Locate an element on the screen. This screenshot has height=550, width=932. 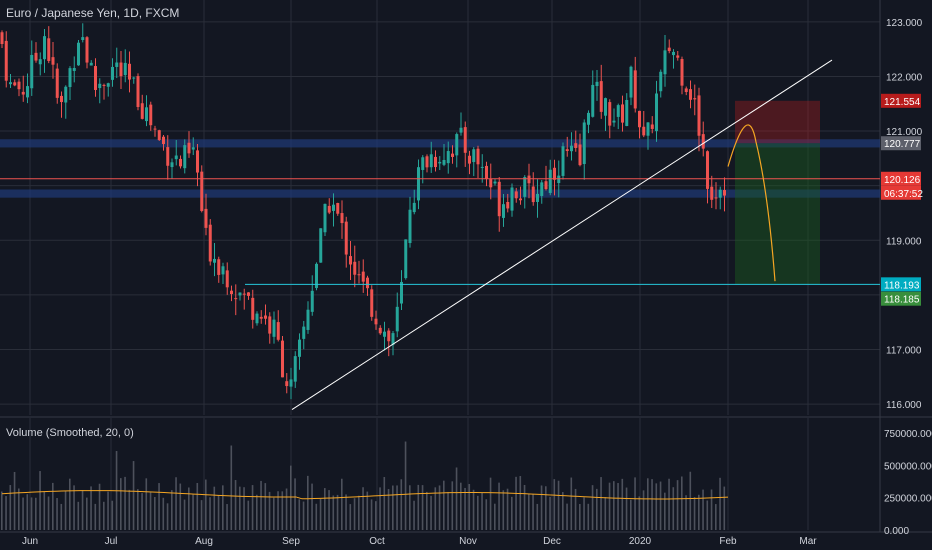
sr-zone is located at coordinates (440, 193).